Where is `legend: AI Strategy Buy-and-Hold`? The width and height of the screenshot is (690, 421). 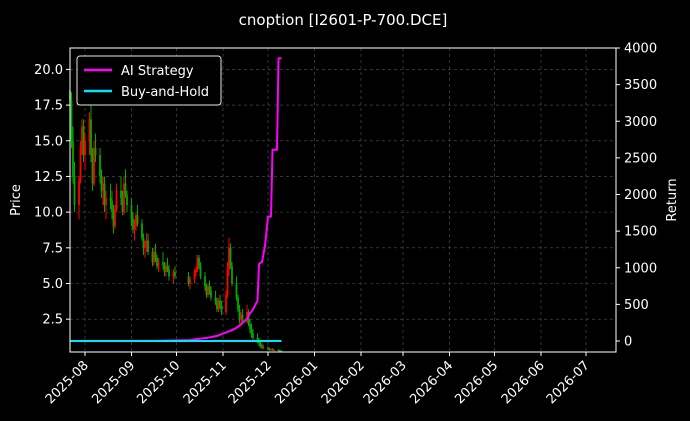 legend: AI Strategy Buy-and-Hold is located at coordinates (149, 80).